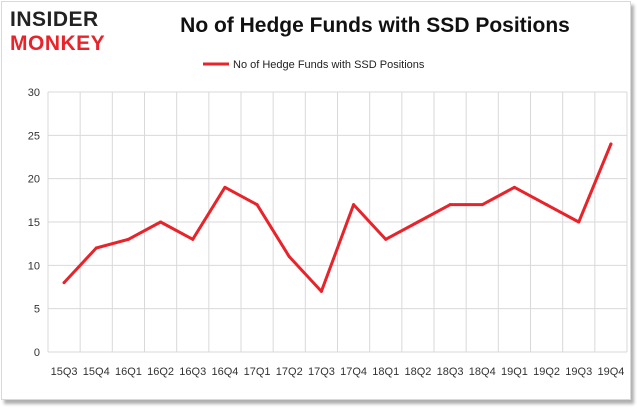 This screenshot has width=637, height=408. I want to click on x-tick-label: 16Q1, so click(128, 372).